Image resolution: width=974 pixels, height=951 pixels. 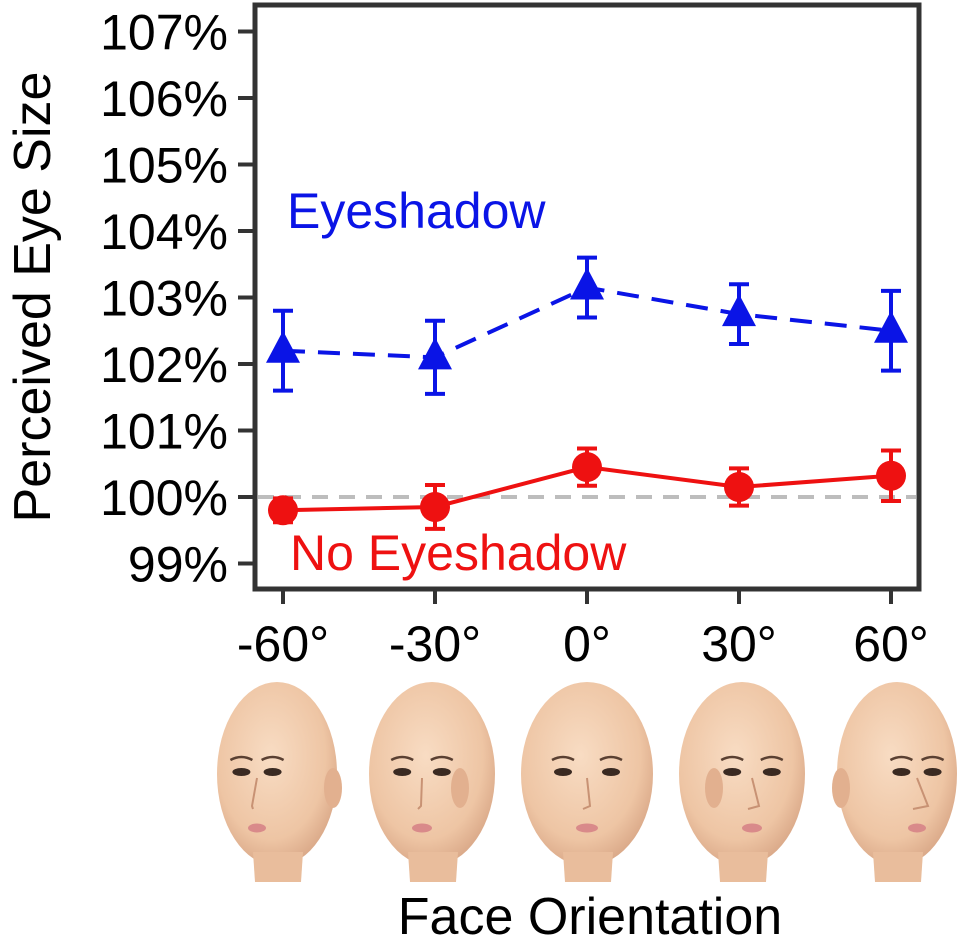 I want to click on y-tick-label: 99%, so click(x=178, y=565).